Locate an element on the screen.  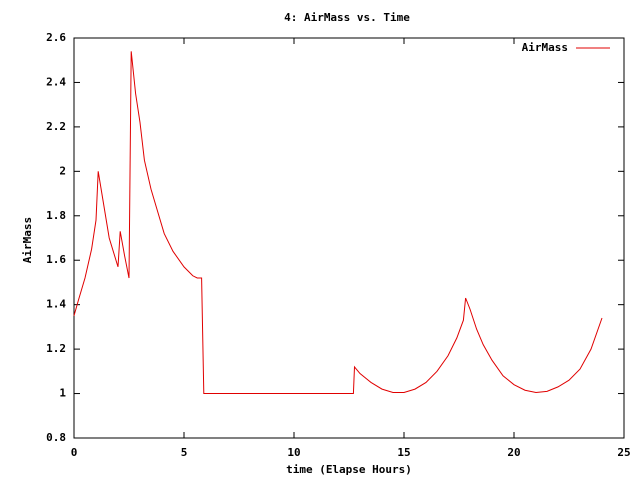
y-tick-label: 1.2 is located at coordinates (56, 348).